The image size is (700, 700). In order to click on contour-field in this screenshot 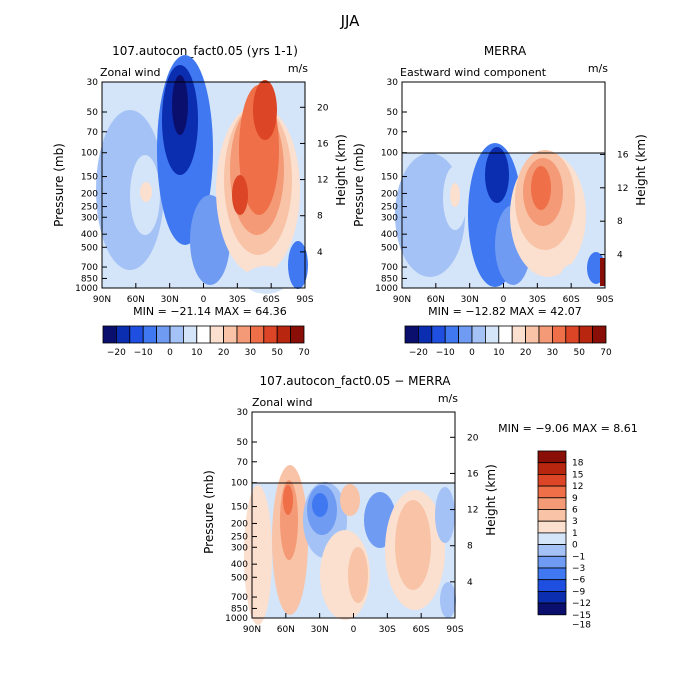, I will do `click(500, 215)`.